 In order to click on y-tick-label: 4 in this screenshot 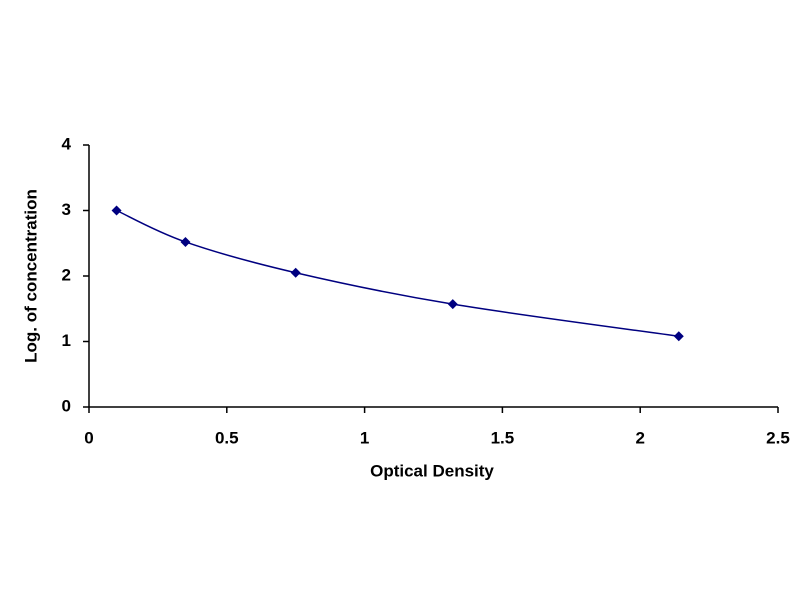, I will do `click(67, 143)`.